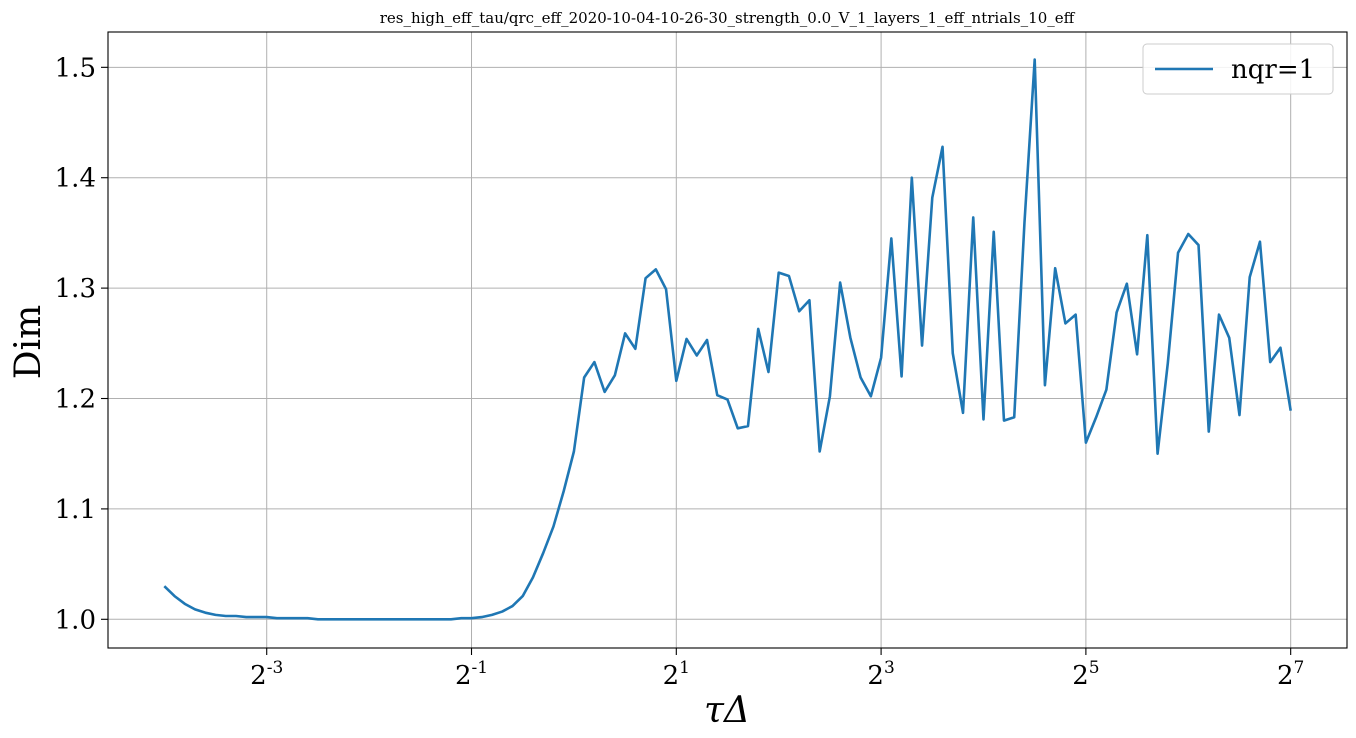 The image size is (1356, 738). What do you see at coordinates (480, 668) in the screenshot?
I see `x-tick-exponent: -1` at bounding box center [480, 668].